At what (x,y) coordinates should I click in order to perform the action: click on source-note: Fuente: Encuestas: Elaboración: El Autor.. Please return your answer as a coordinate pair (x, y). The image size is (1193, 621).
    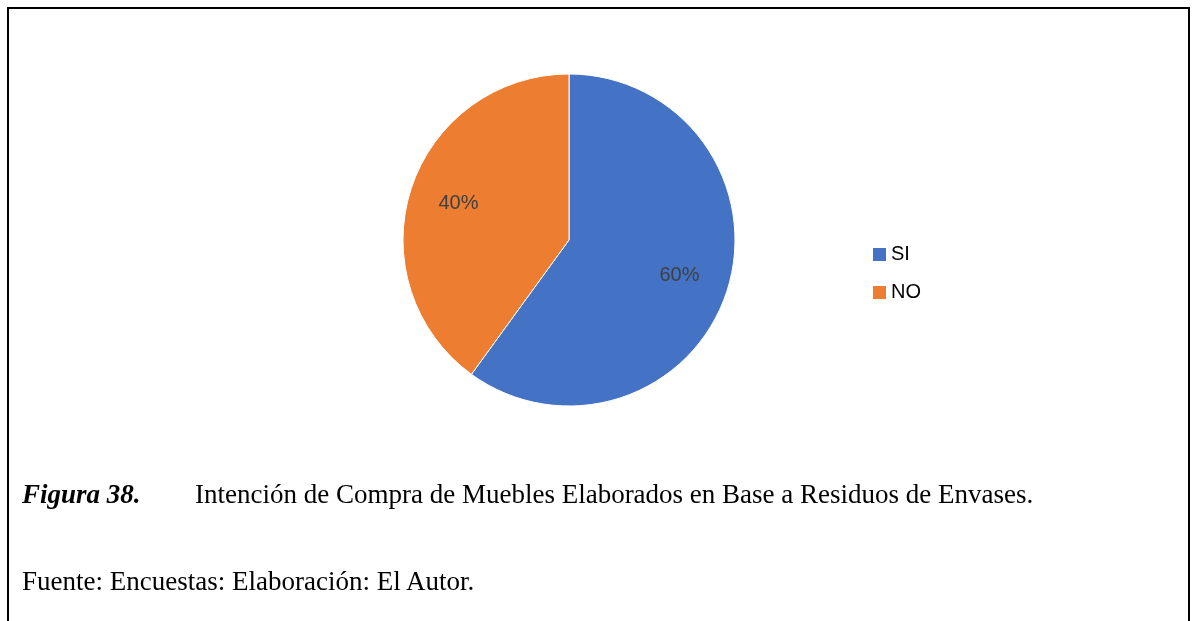
    Looking at the image, I should click on (248, 581).